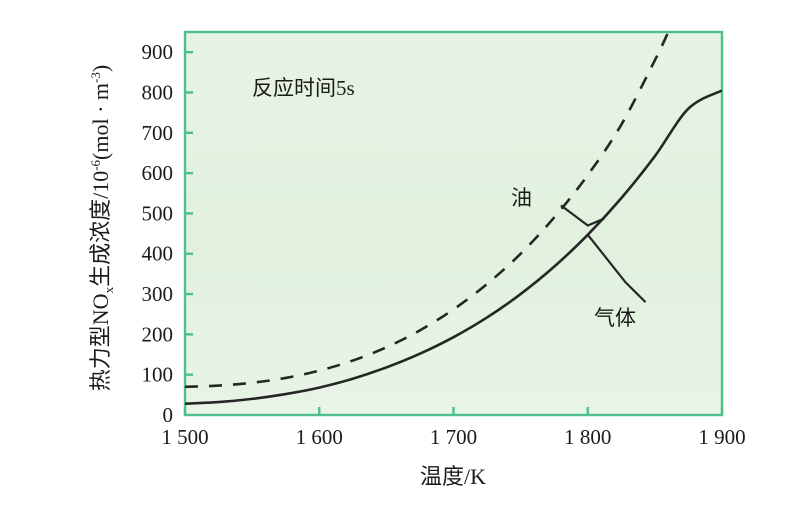  Describe the element at coordinates (158, 173) in the screenshot. I see `y-tick-label: 600` at that location.